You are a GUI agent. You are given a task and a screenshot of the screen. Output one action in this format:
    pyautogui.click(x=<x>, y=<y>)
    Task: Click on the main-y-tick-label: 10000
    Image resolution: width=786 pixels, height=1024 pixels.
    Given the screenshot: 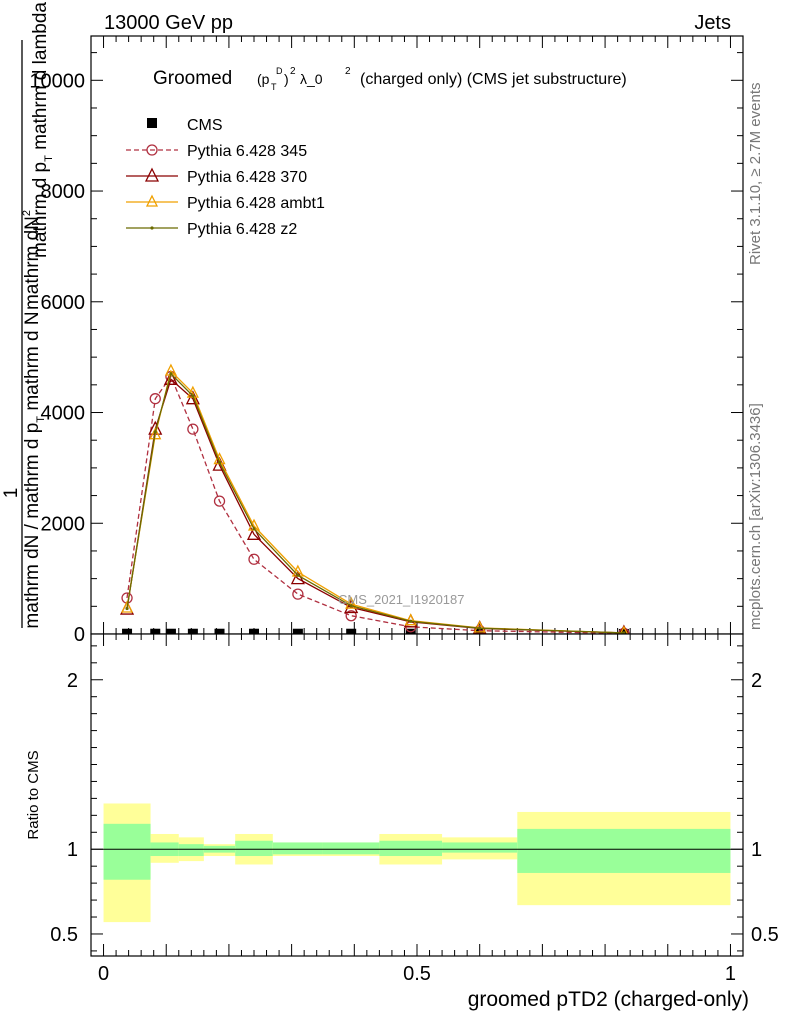 What is the action you would take?
    pyautogui.click(x=57, y=81)
    